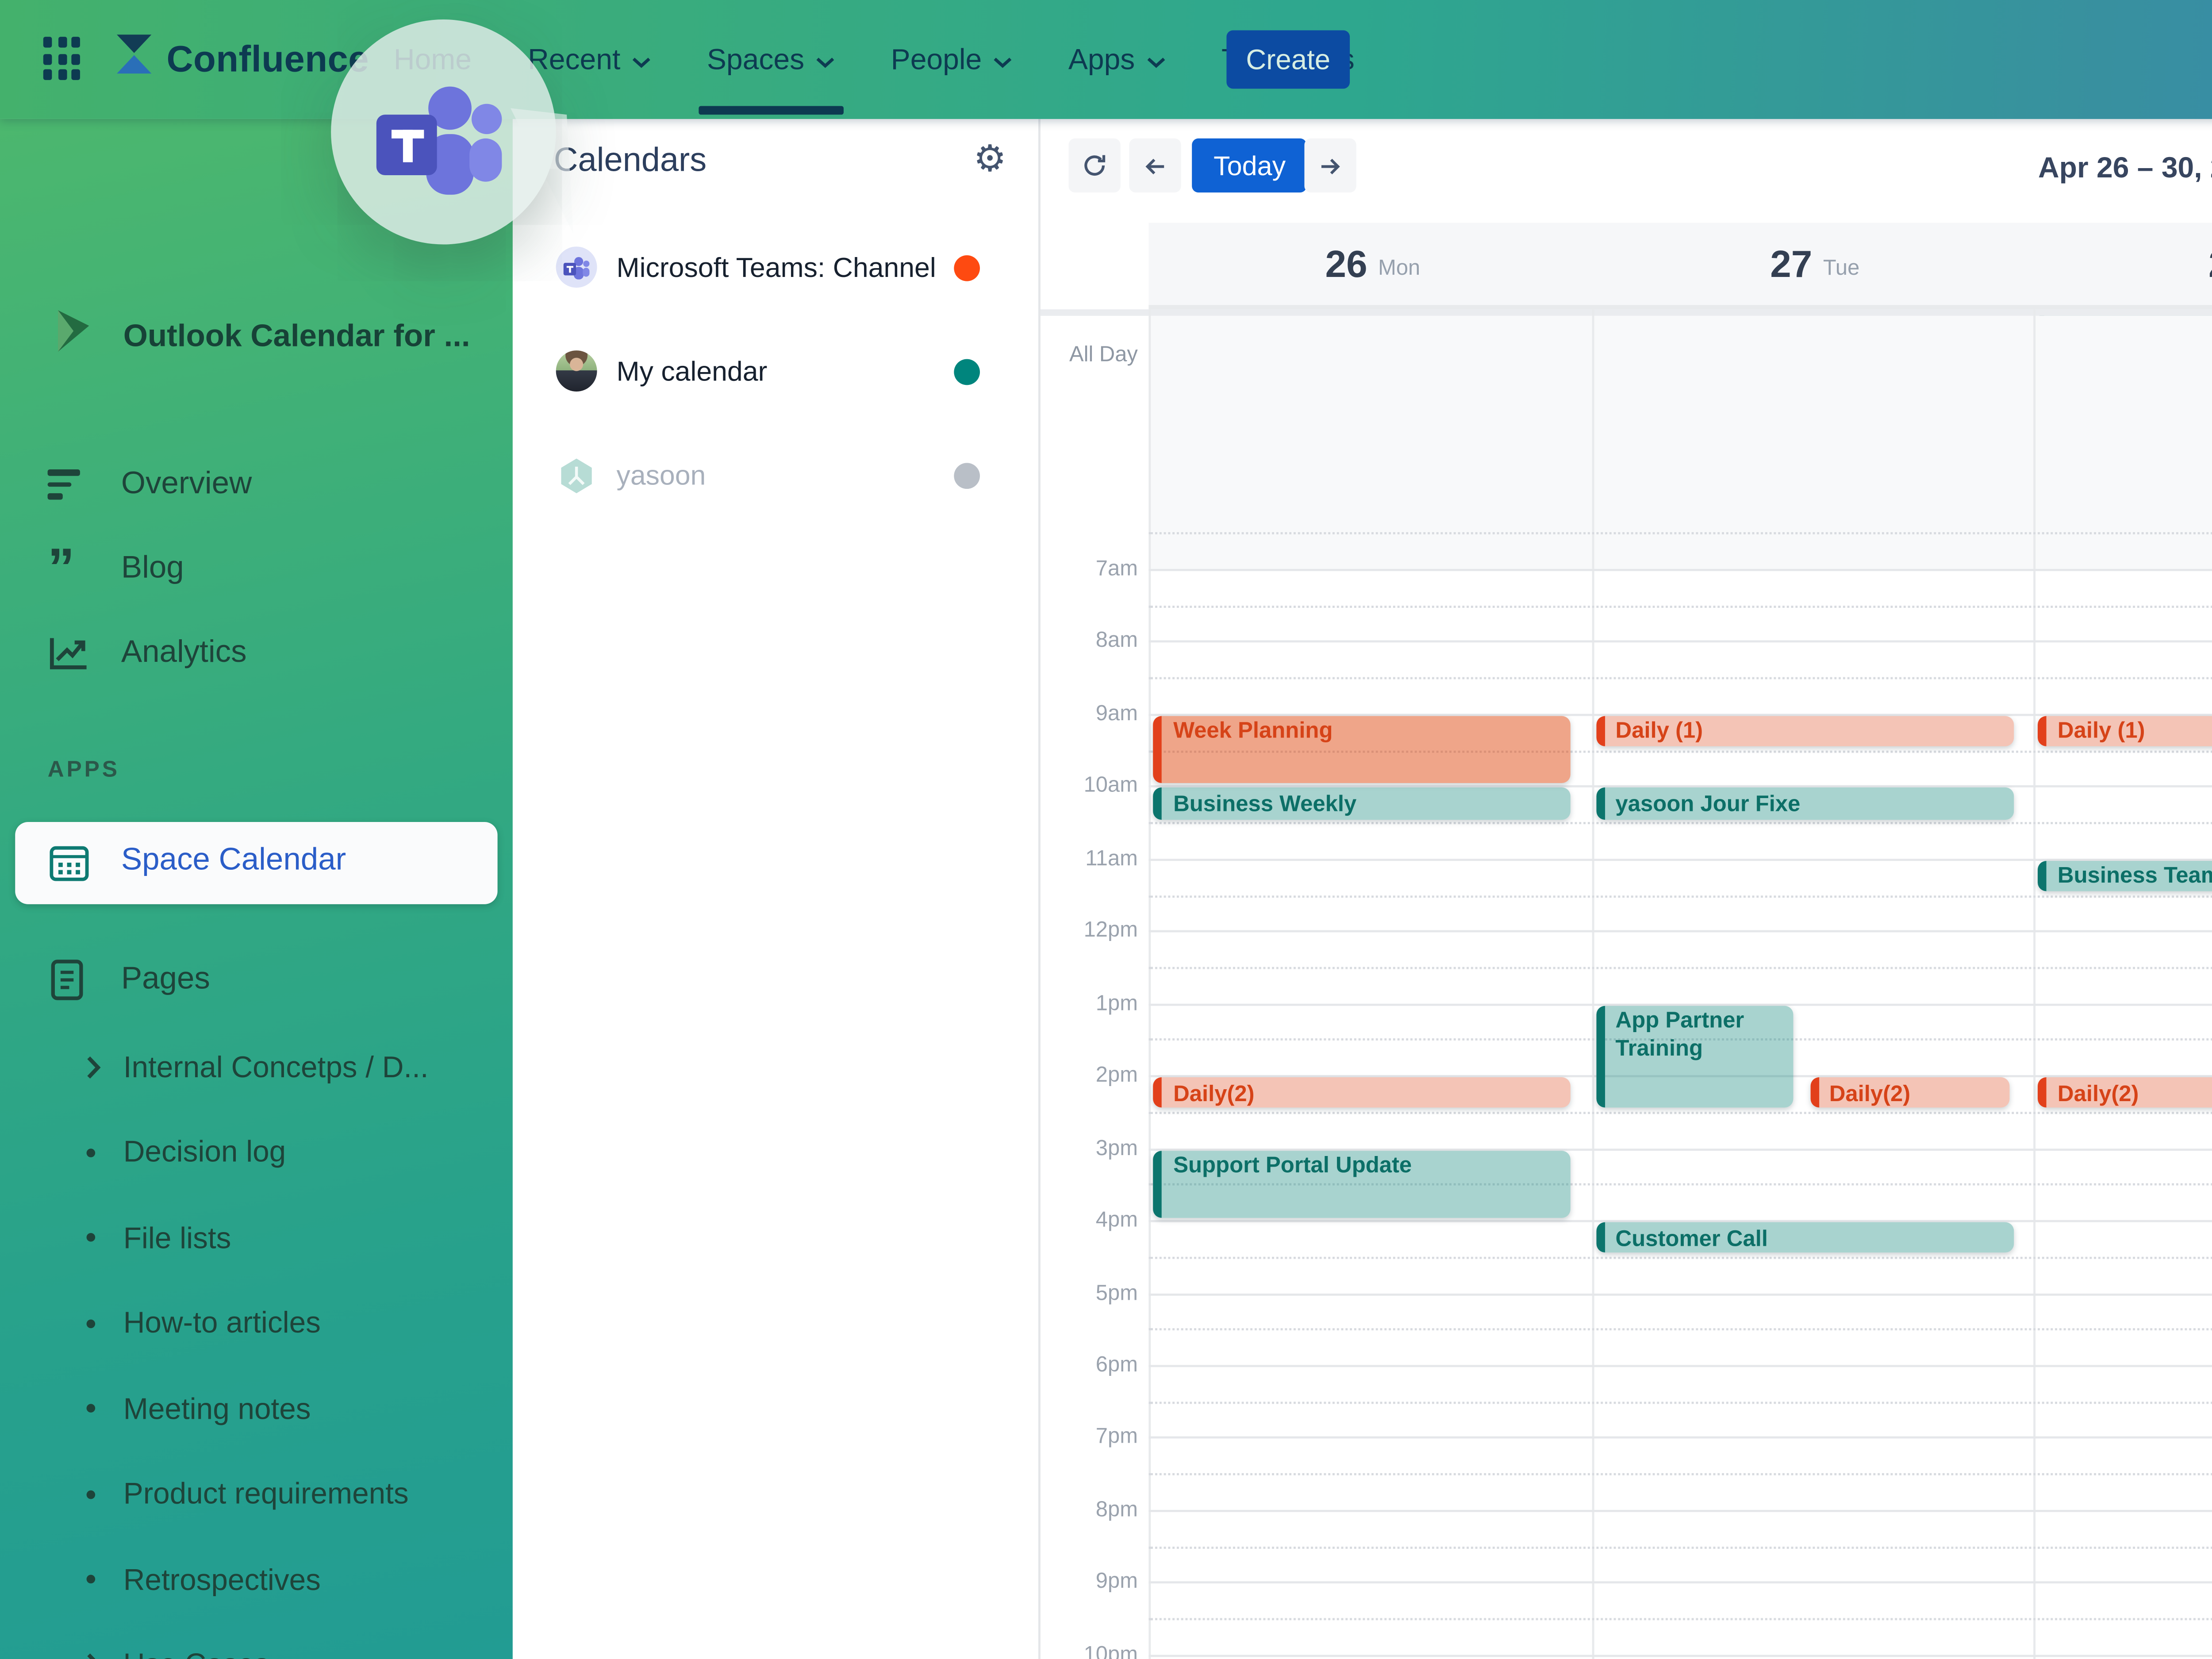 The height and width of the screenshot is (1659, 2212). I want to click on refresh-sync-button, so click(1094, 166).